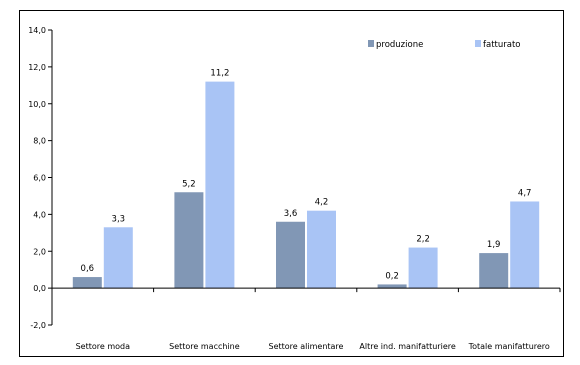 This screenshot has width=580, height=365. What do you see at coordinates (423, 240) in the screenshot?
I see `data-label: 2,2` at bounding box center [423, 240].